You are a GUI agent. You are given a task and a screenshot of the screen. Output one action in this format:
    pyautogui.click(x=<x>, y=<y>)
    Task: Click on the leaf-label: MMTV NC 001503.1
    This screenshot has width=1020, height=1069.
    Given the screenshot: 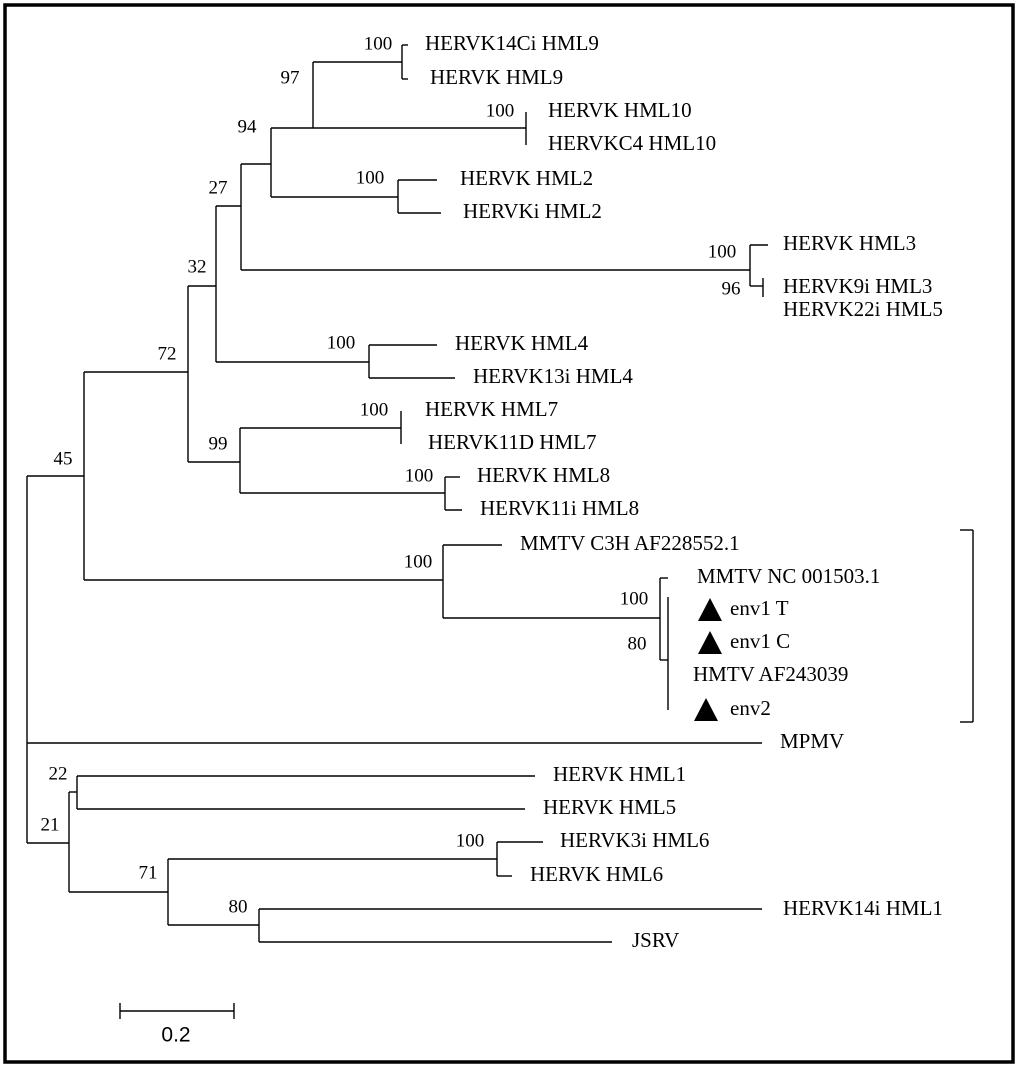 What is the action you would take?
    pyautogui.click(x=788, y=576)
    